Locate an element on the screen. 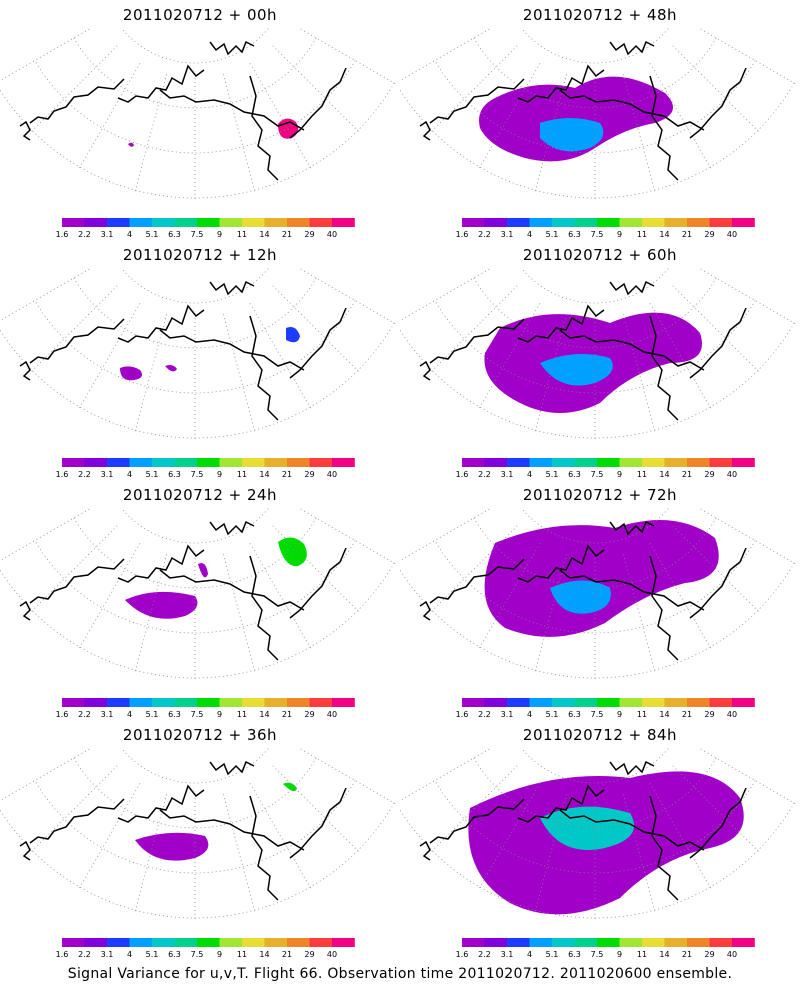 This screenshot has height=1000, width=800. latitude-circle is located at coordinates (597, 140).